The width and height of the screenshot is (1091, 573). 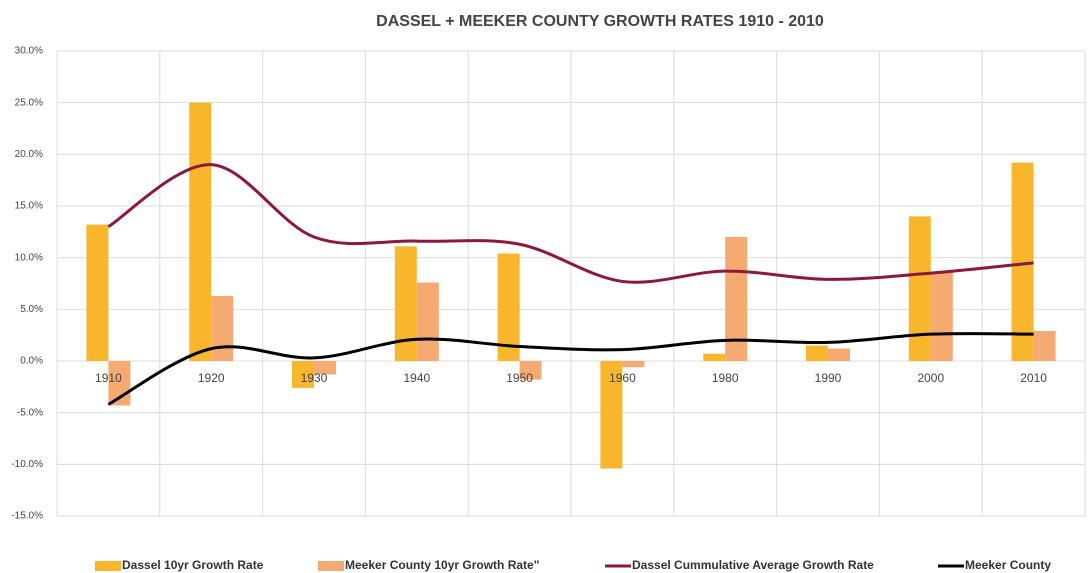 What do you see at coordinates (30, 412) in the screenshot?
I see `y-tick-label: -5.0%` at bounding box center [30, 412].